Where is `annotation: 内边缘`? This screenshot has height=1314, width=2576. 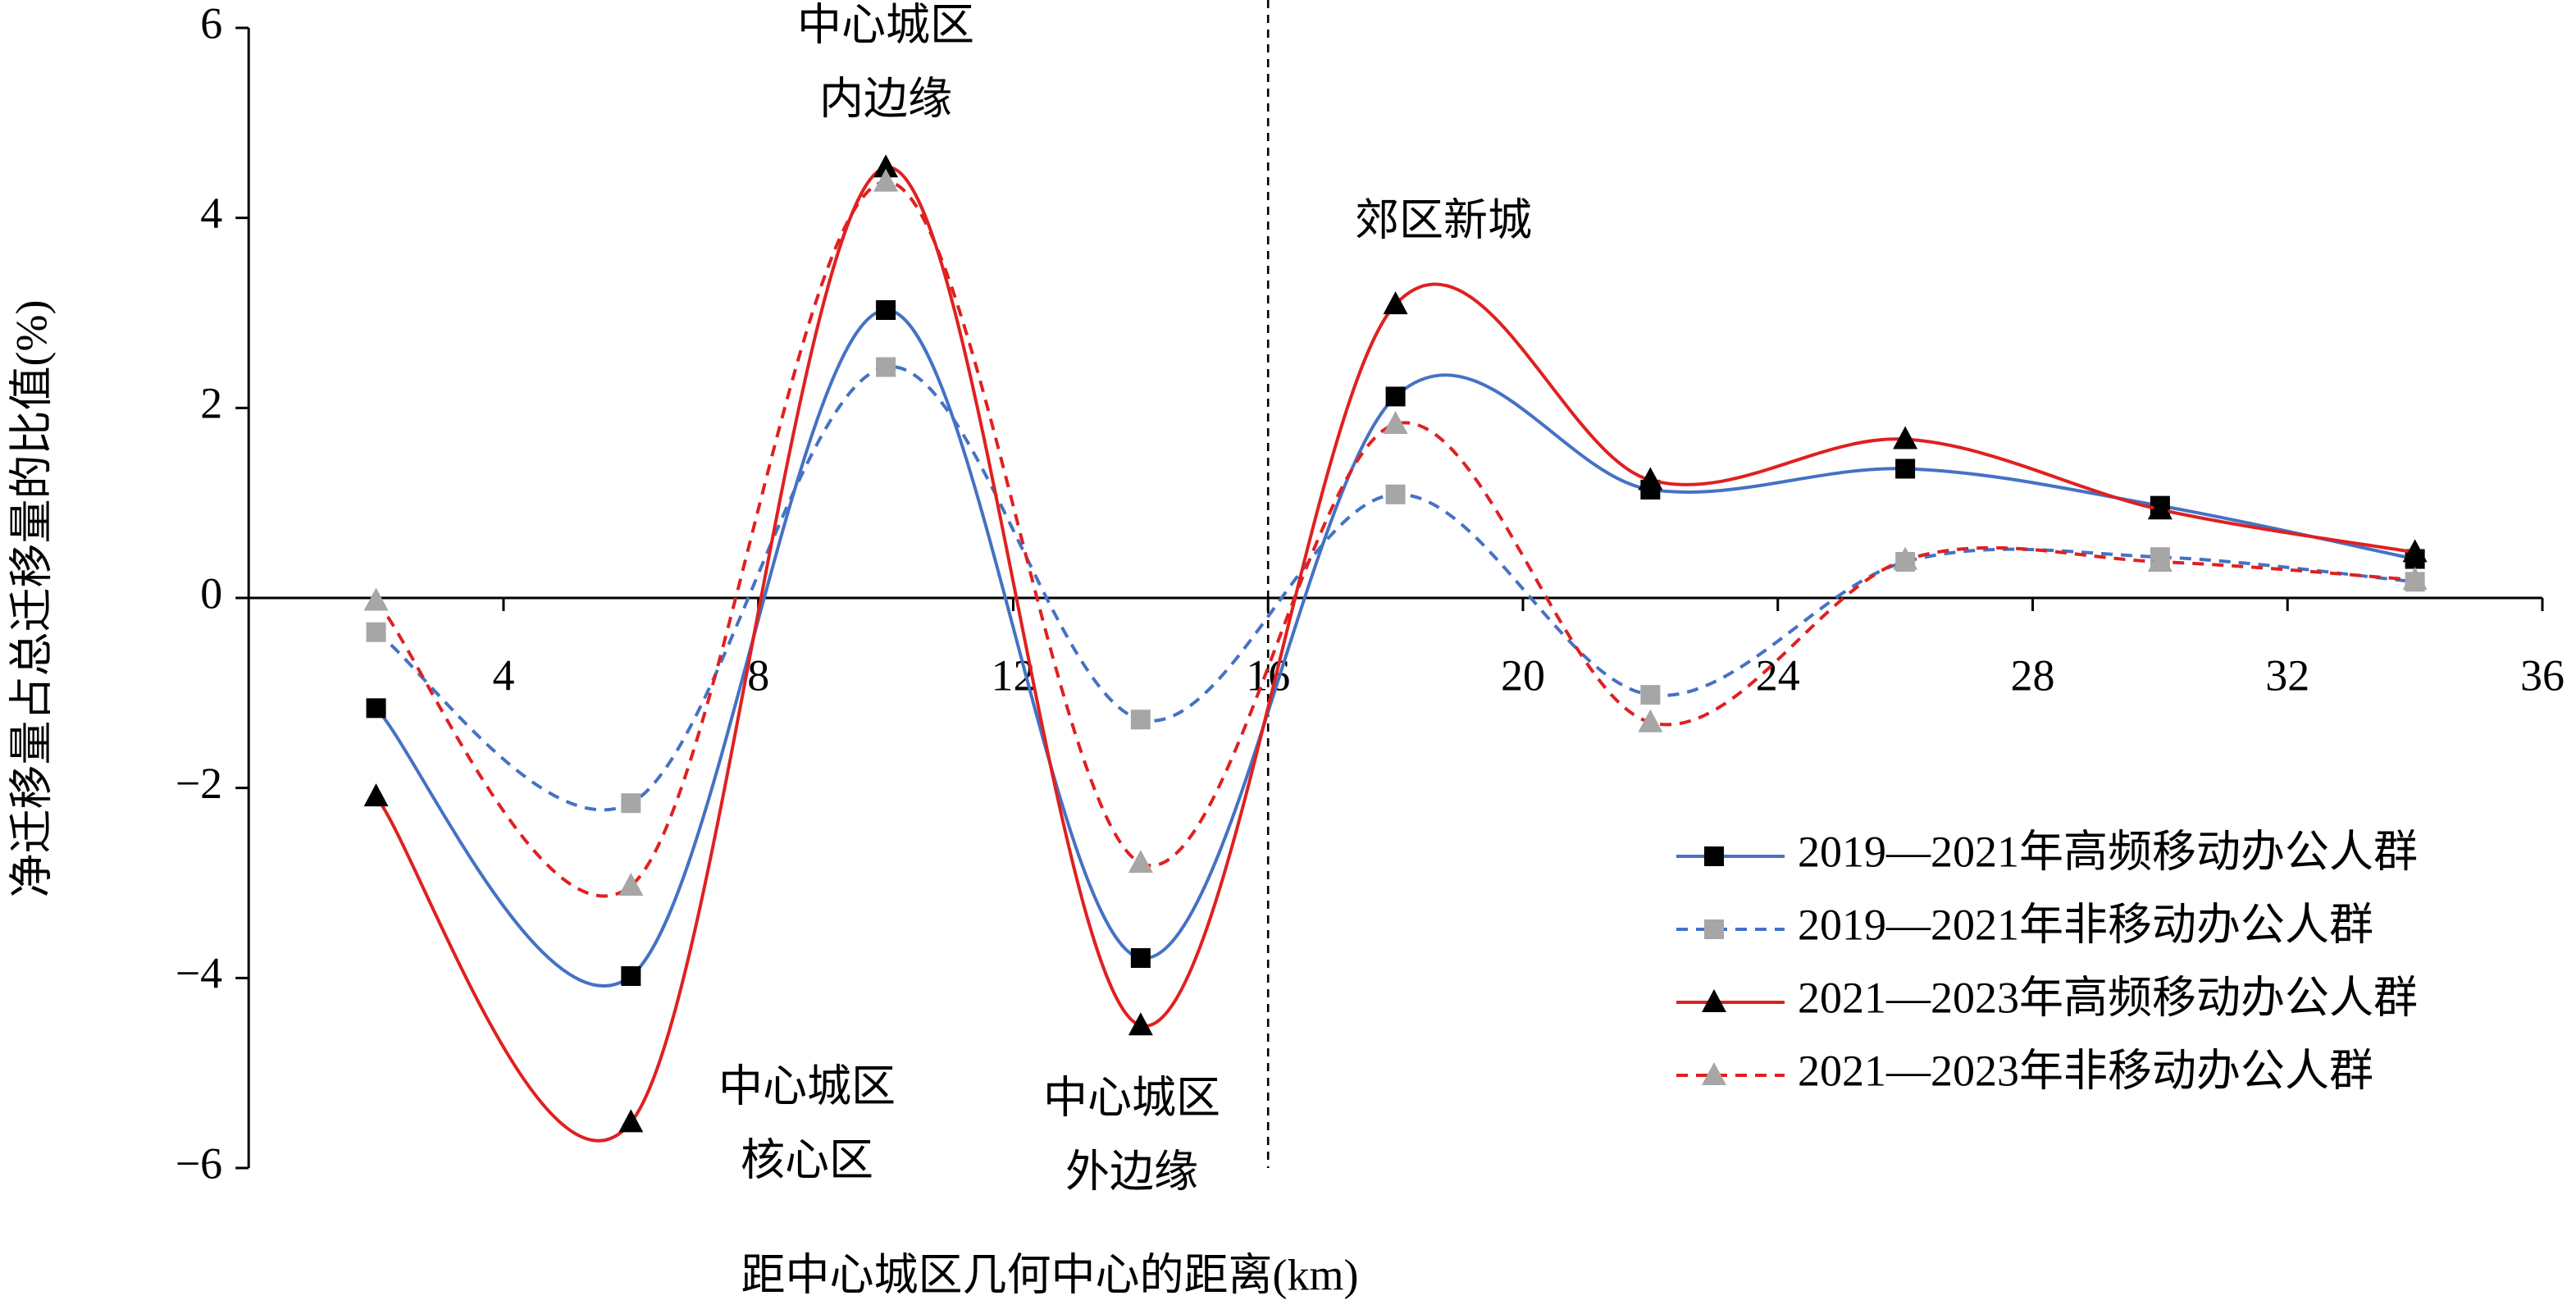
annotation: 内边缘 is located at coordinates (885, 98).